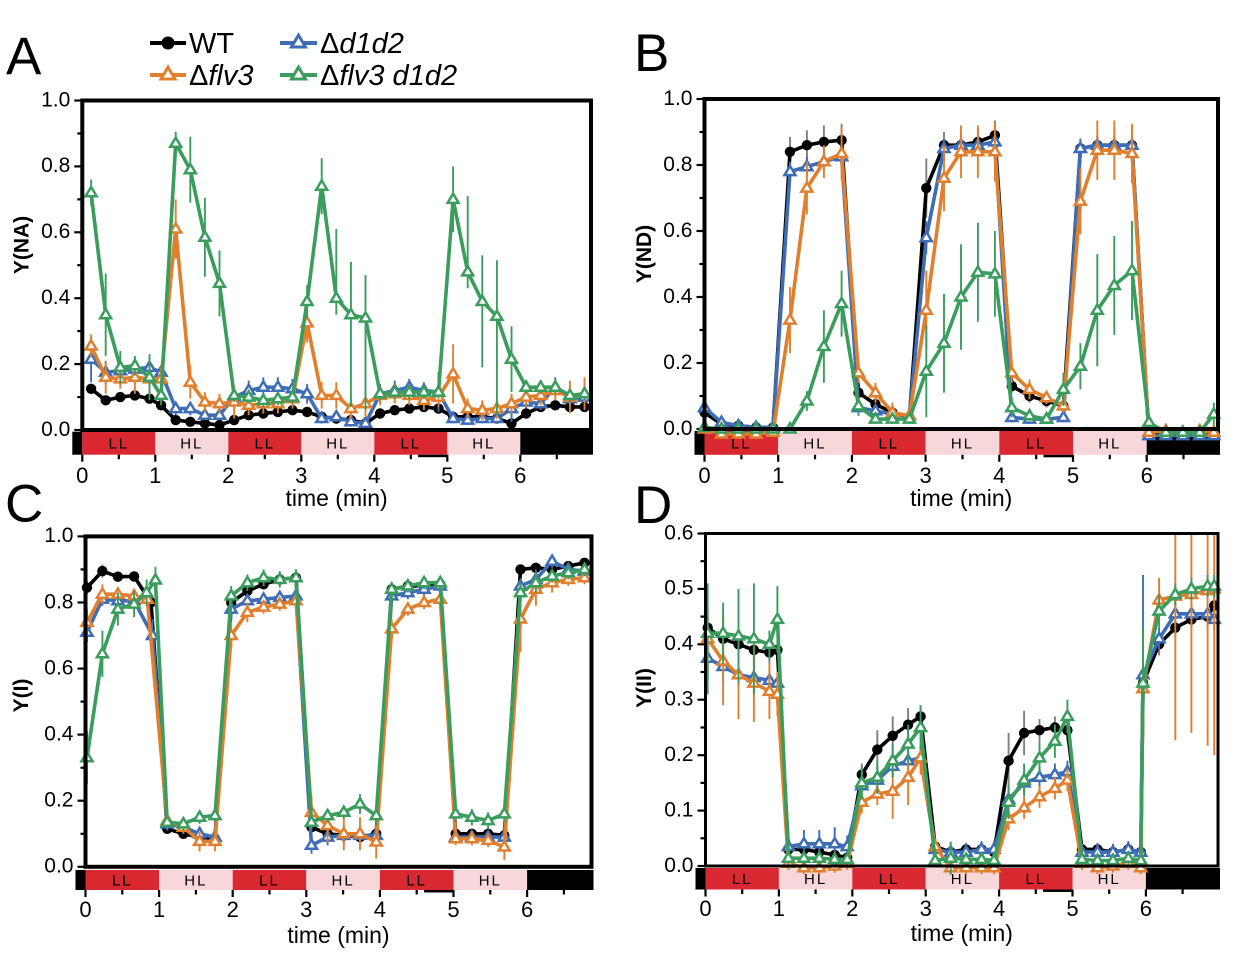 The height and width of the screenshot is (960, 1255). Describe the element at coordinates (24, 504) in the screenshot. I see `svg-text: C` at that location.